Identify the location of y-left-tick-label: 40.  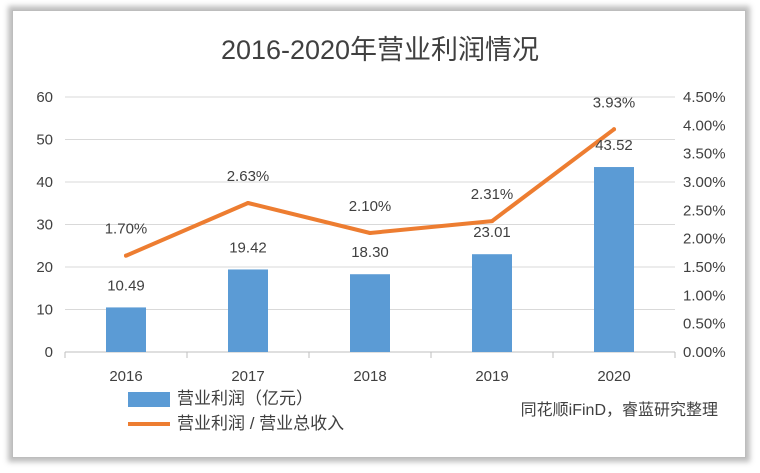
(44, 182).